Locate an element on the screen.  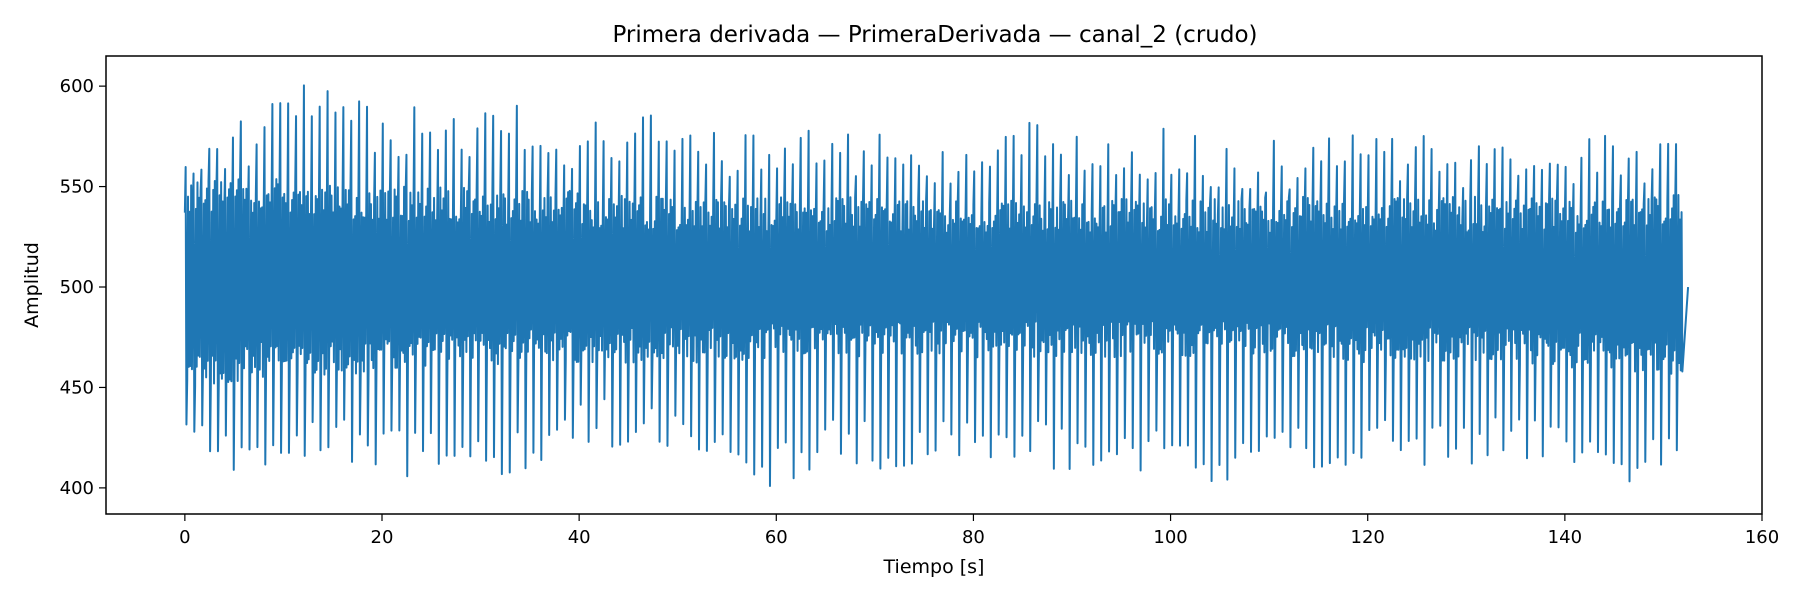
x-tick-label: 0 is located at coordinates (184, 537).